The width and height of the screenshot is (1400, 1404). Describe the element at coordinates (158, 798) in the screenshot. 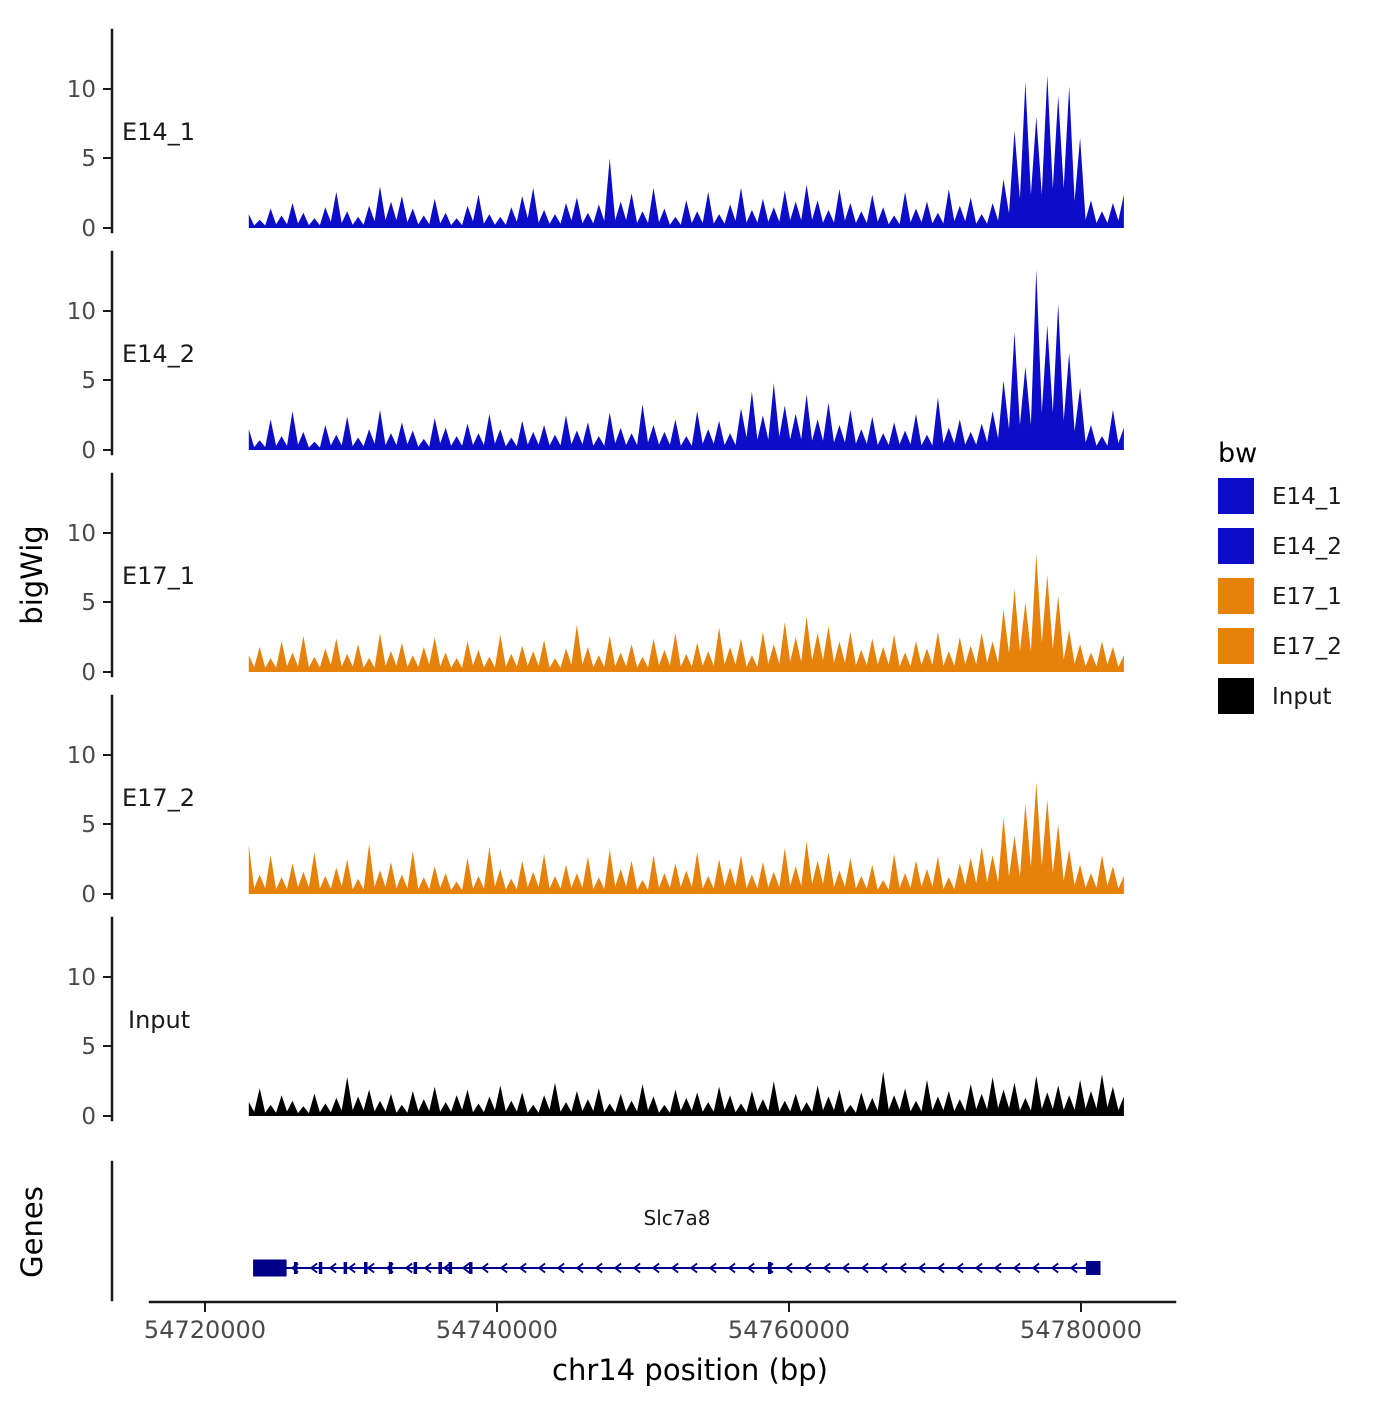

I see `track-label-e17-2: E17_2` at that location.